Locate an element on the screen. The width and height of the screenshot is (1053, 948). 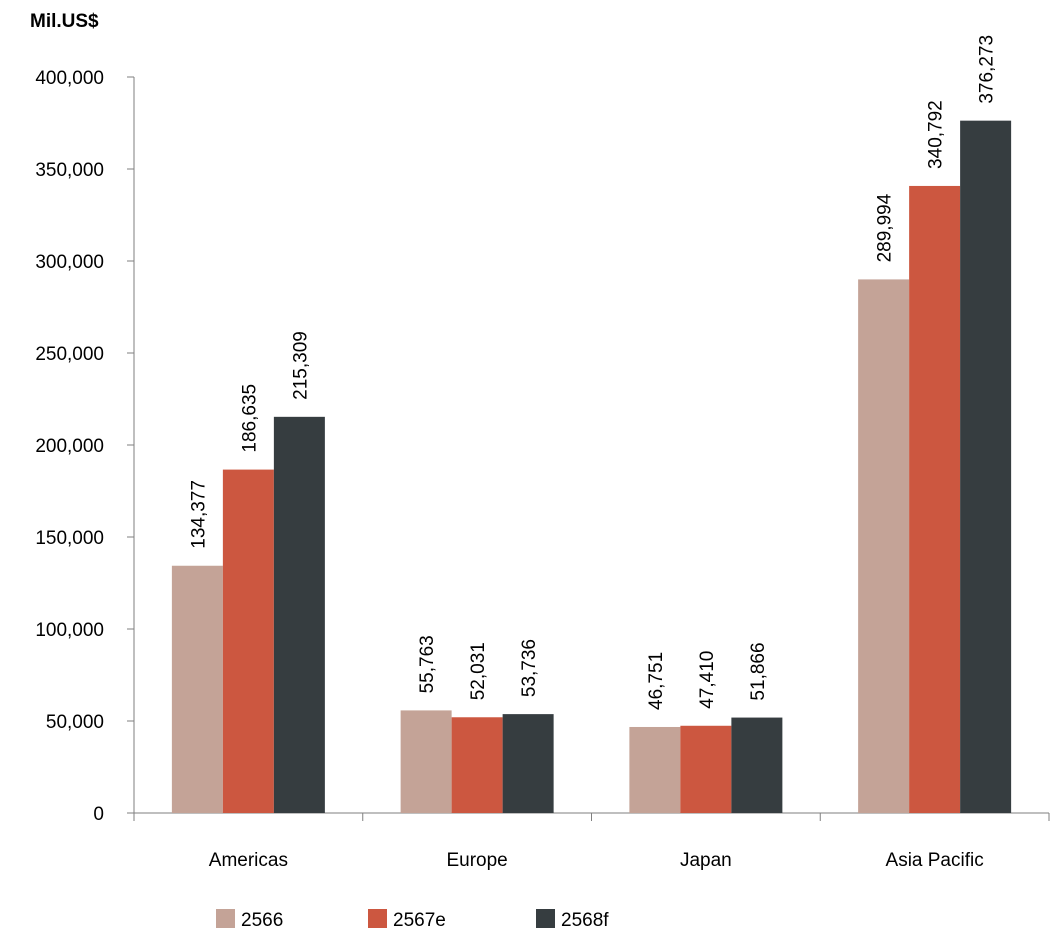
x-category-label: Japan is located at coordinates (706, 860).